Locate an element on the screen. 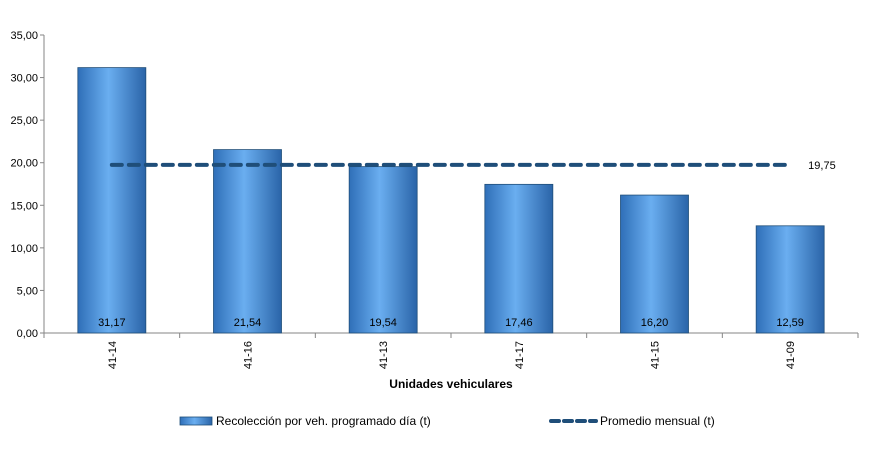 The width and height of the screenshot is (876, 455). x-tick-label: 41-15 is located at coordinates (656, 355).